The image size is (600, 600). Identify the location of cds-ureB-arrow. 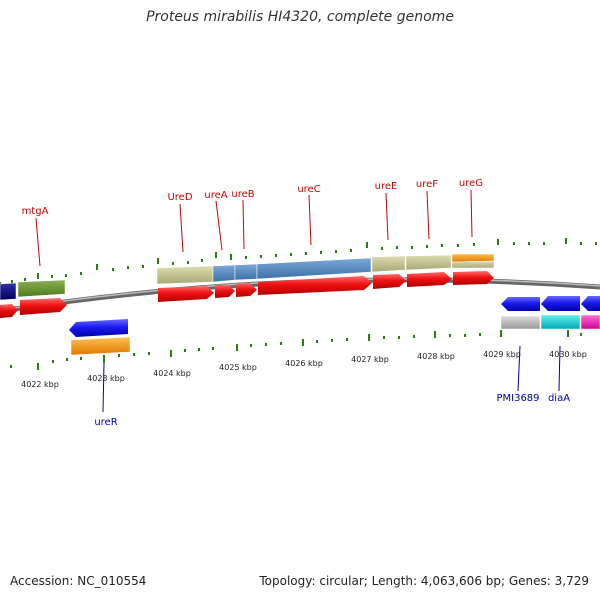
(246, 290).